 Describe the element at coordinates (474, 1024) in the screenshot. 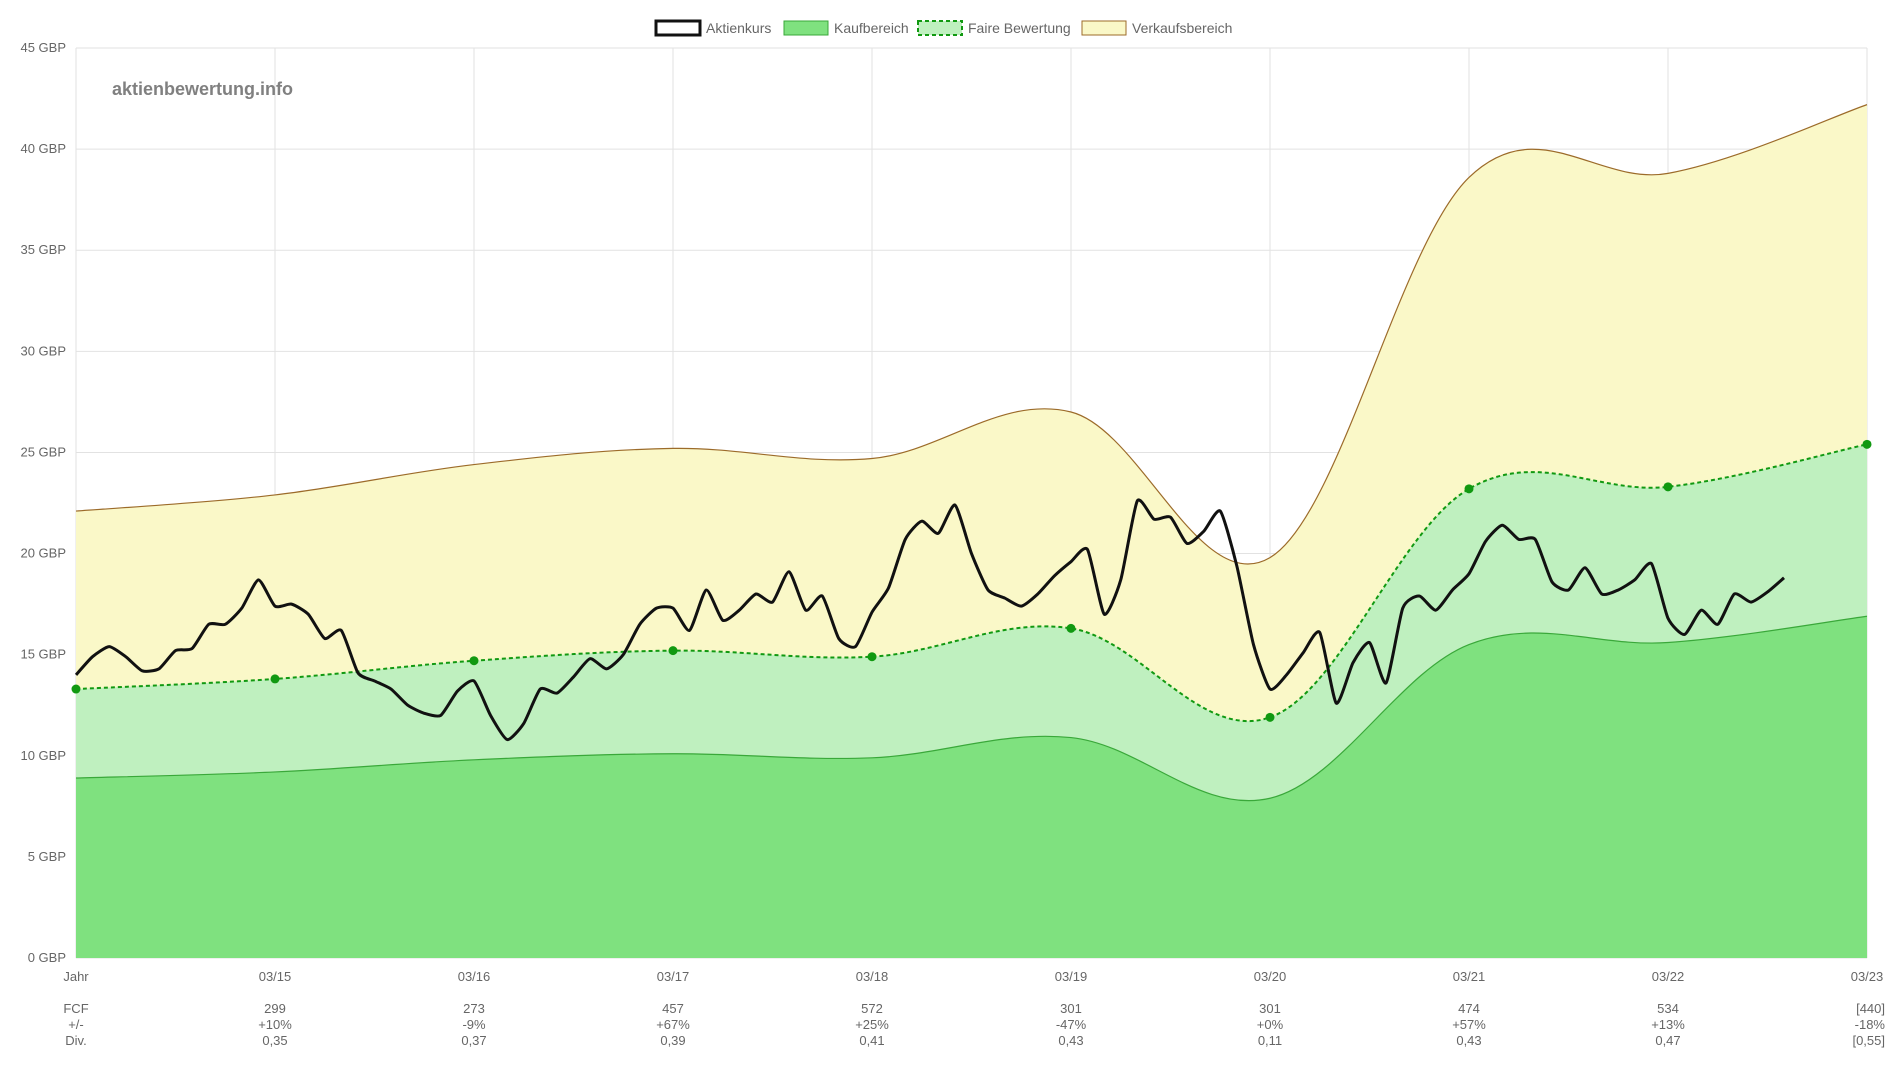

I see `table-cell: -9%` at that location.